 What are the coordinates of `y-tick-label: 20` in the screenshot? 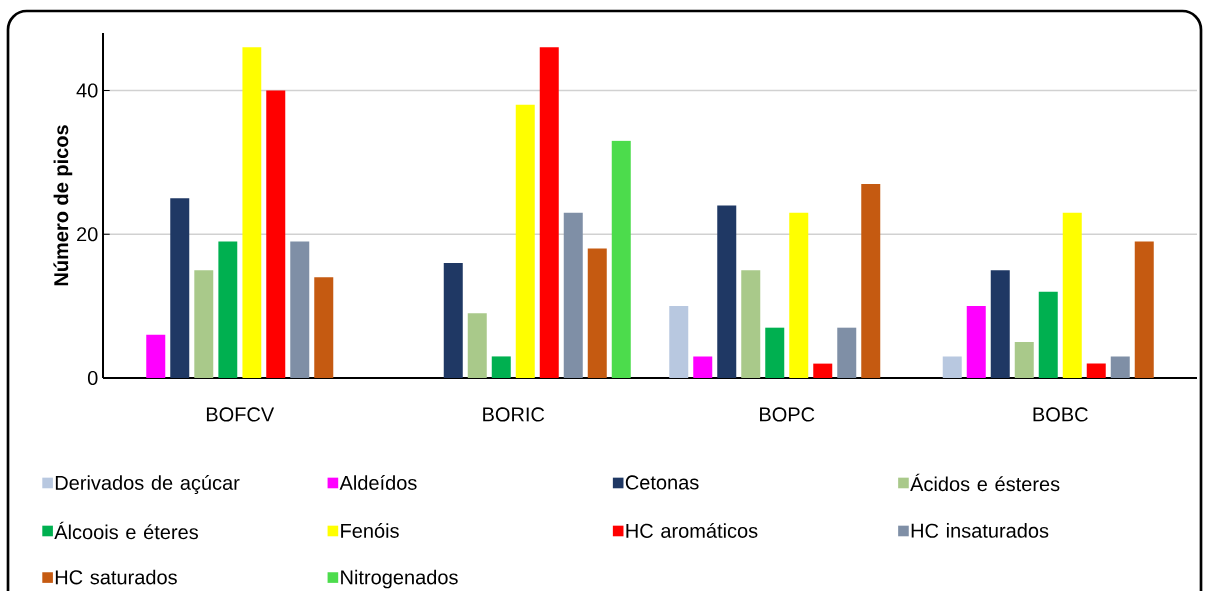 It's located at (87, 234).